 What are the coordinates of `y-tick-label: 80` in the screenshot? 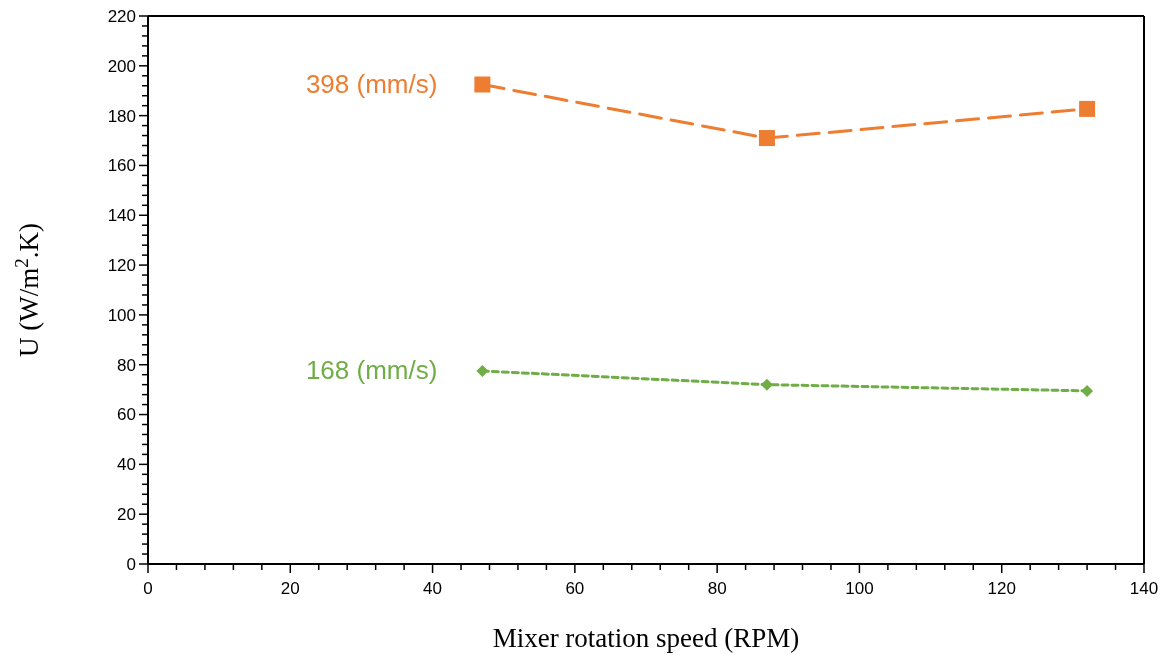 It's located at (126, 365).